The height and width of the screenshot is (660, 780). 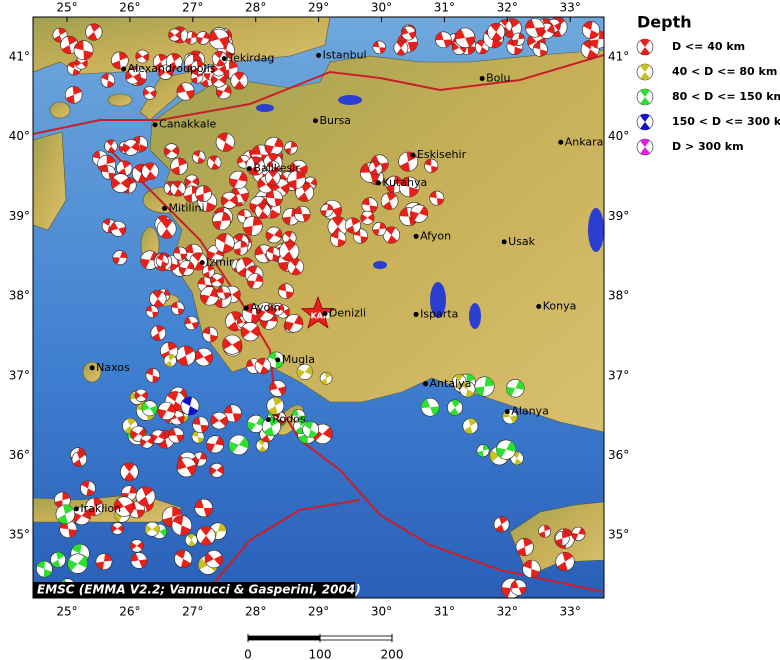 I want to click on lon-tick-label: 31°, so click(x=444, y=612).